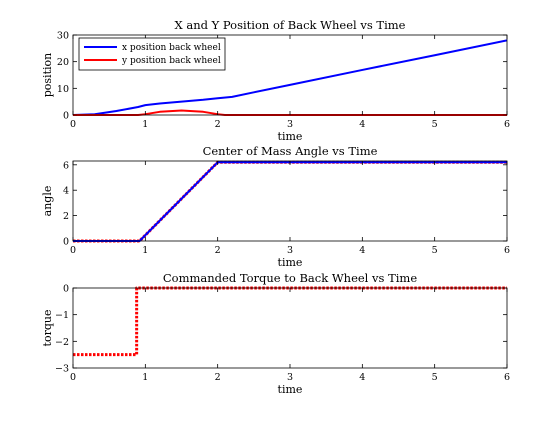 The image size is (560, 424). What do you see at coordinates (47, 75) in the screenshot?
I see `y-axis-label: position` at bounding box center [47, 75].